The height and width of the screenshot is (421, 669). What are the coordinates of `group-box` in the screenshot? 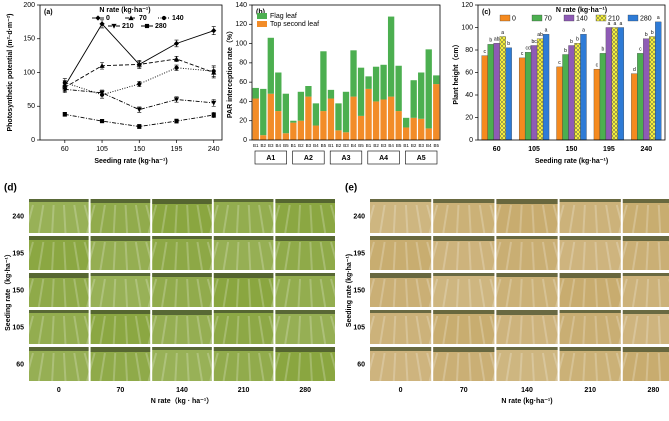 It's located at (308, 157).